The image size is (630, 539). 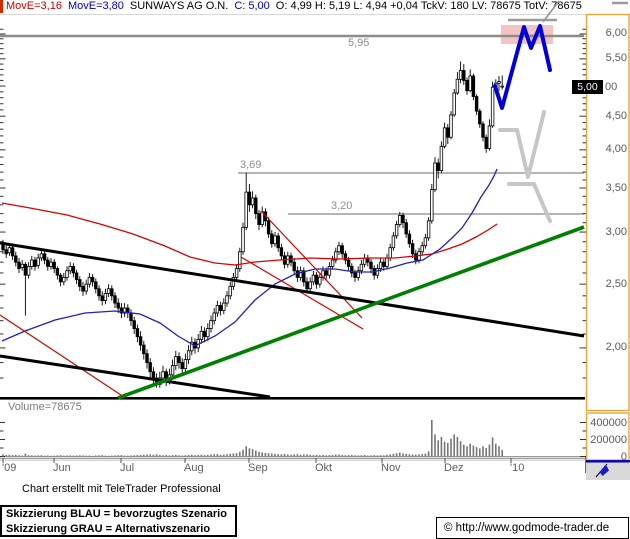 What do you see at coordinates (623, 456) in the screenshot?
I see `volume-tick-label: 0` at bounding box center [623, 456].